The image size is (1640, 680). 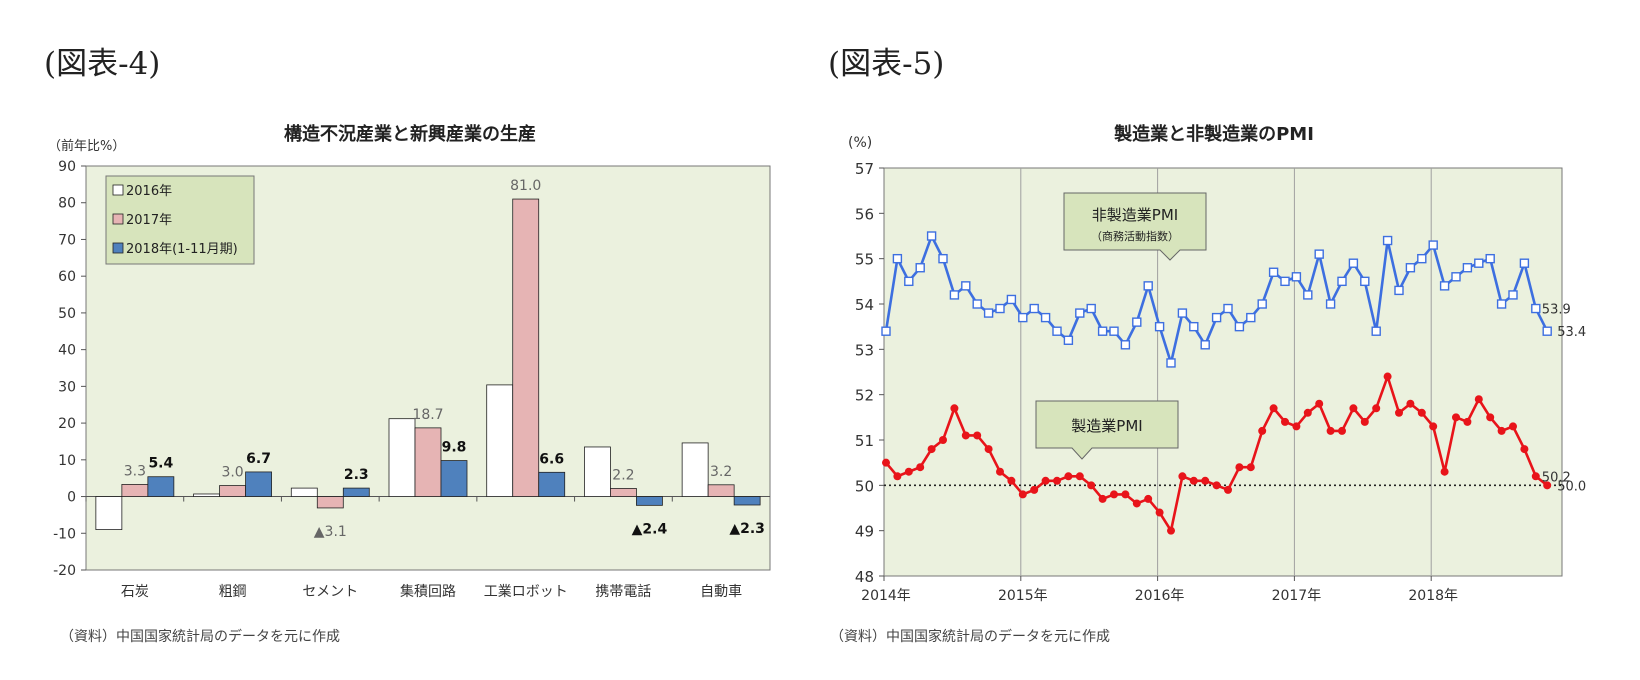 What do you see at coordinates (118, 190) in the screenshot?
I see `legend-swatch` at bounding box center [118, 190].